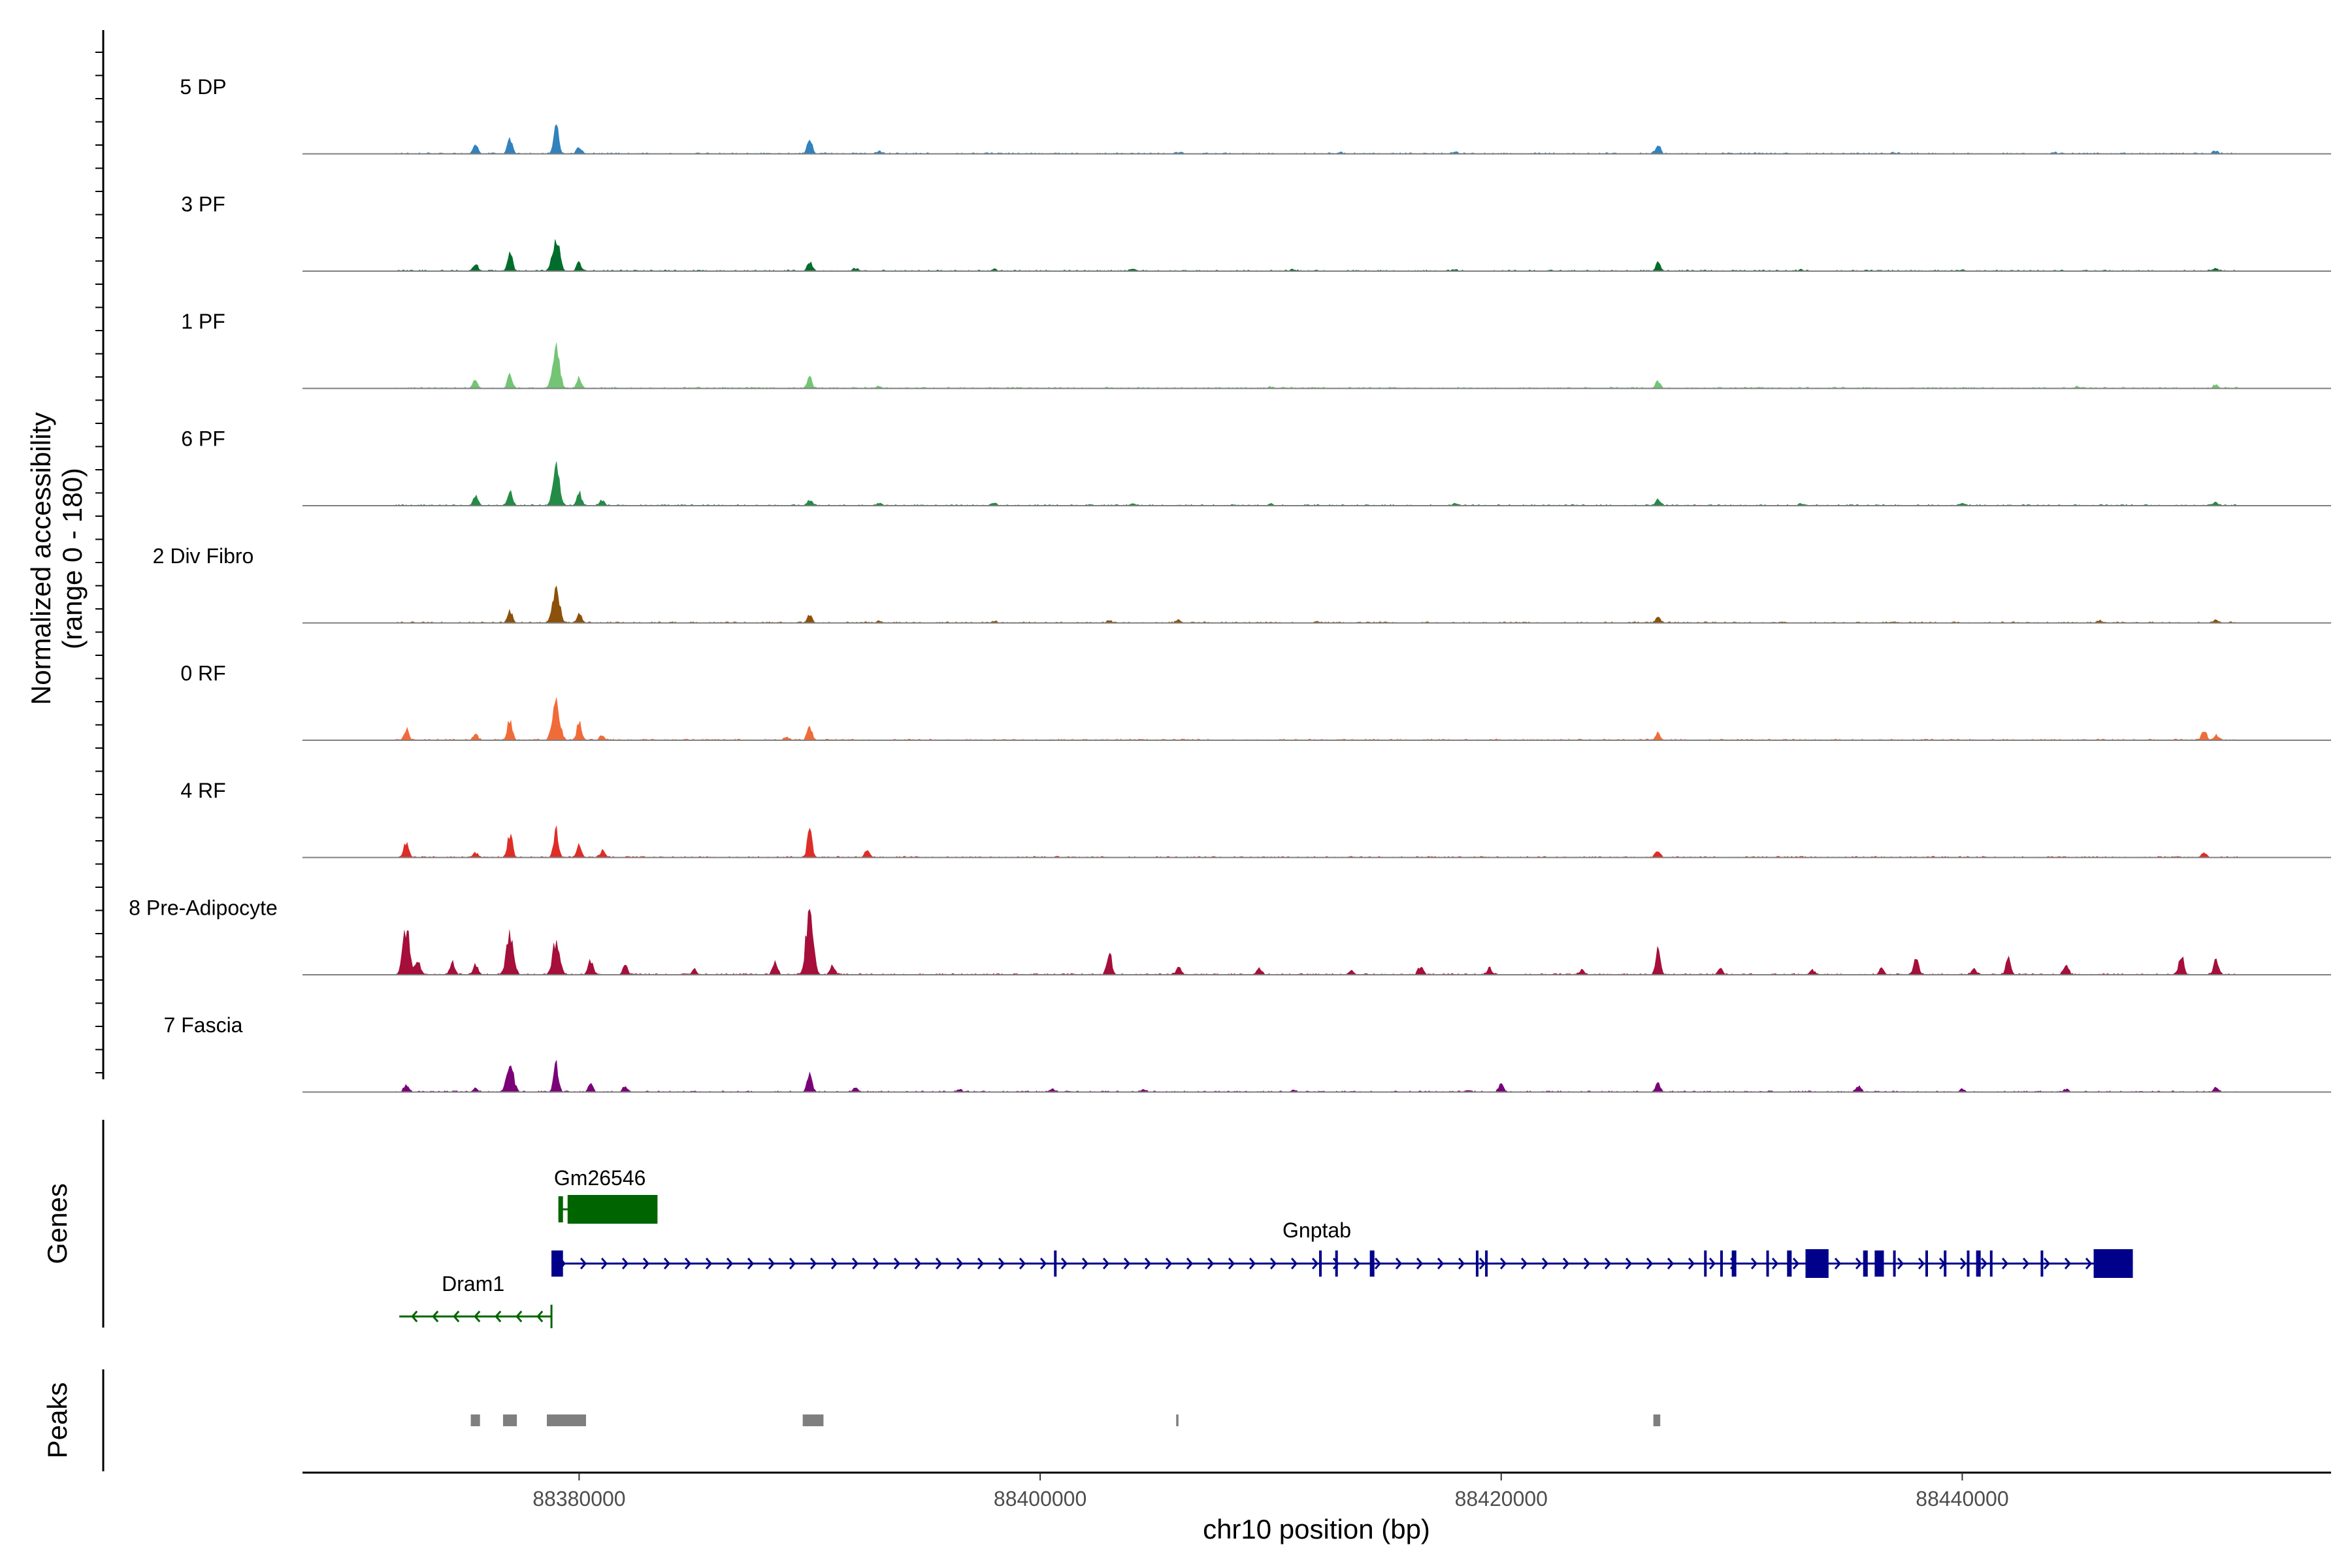 Image resolution: width=2352 pixels, height=1568 pixels. Describe the element at coordinates (1040, 1499) in the screenshot. I see `x-tick-label: 88400000` at that location.